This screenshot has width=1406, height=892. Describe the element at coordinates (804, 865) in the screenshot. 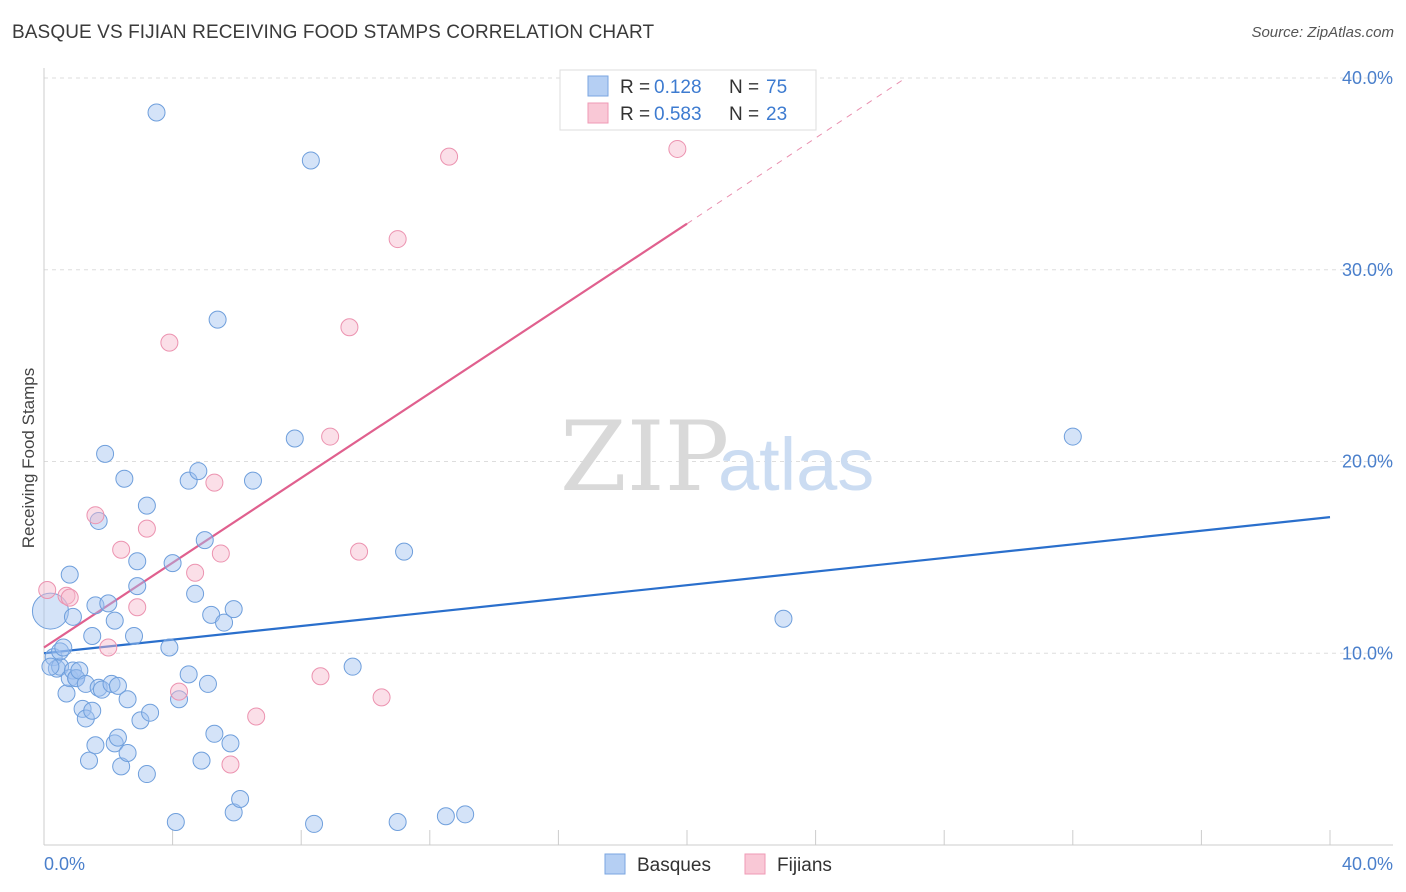

I see `bottom-legend-label-fijians: Fijians` at that location.